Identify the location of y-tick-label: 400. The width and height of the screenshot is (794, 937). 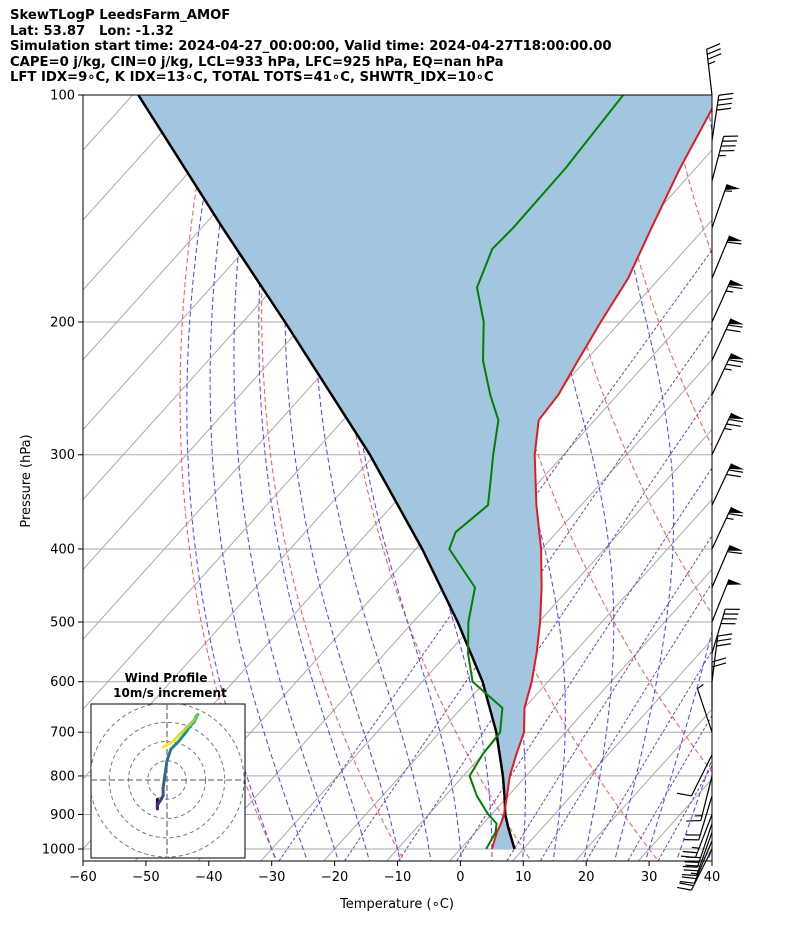
(62, 549).